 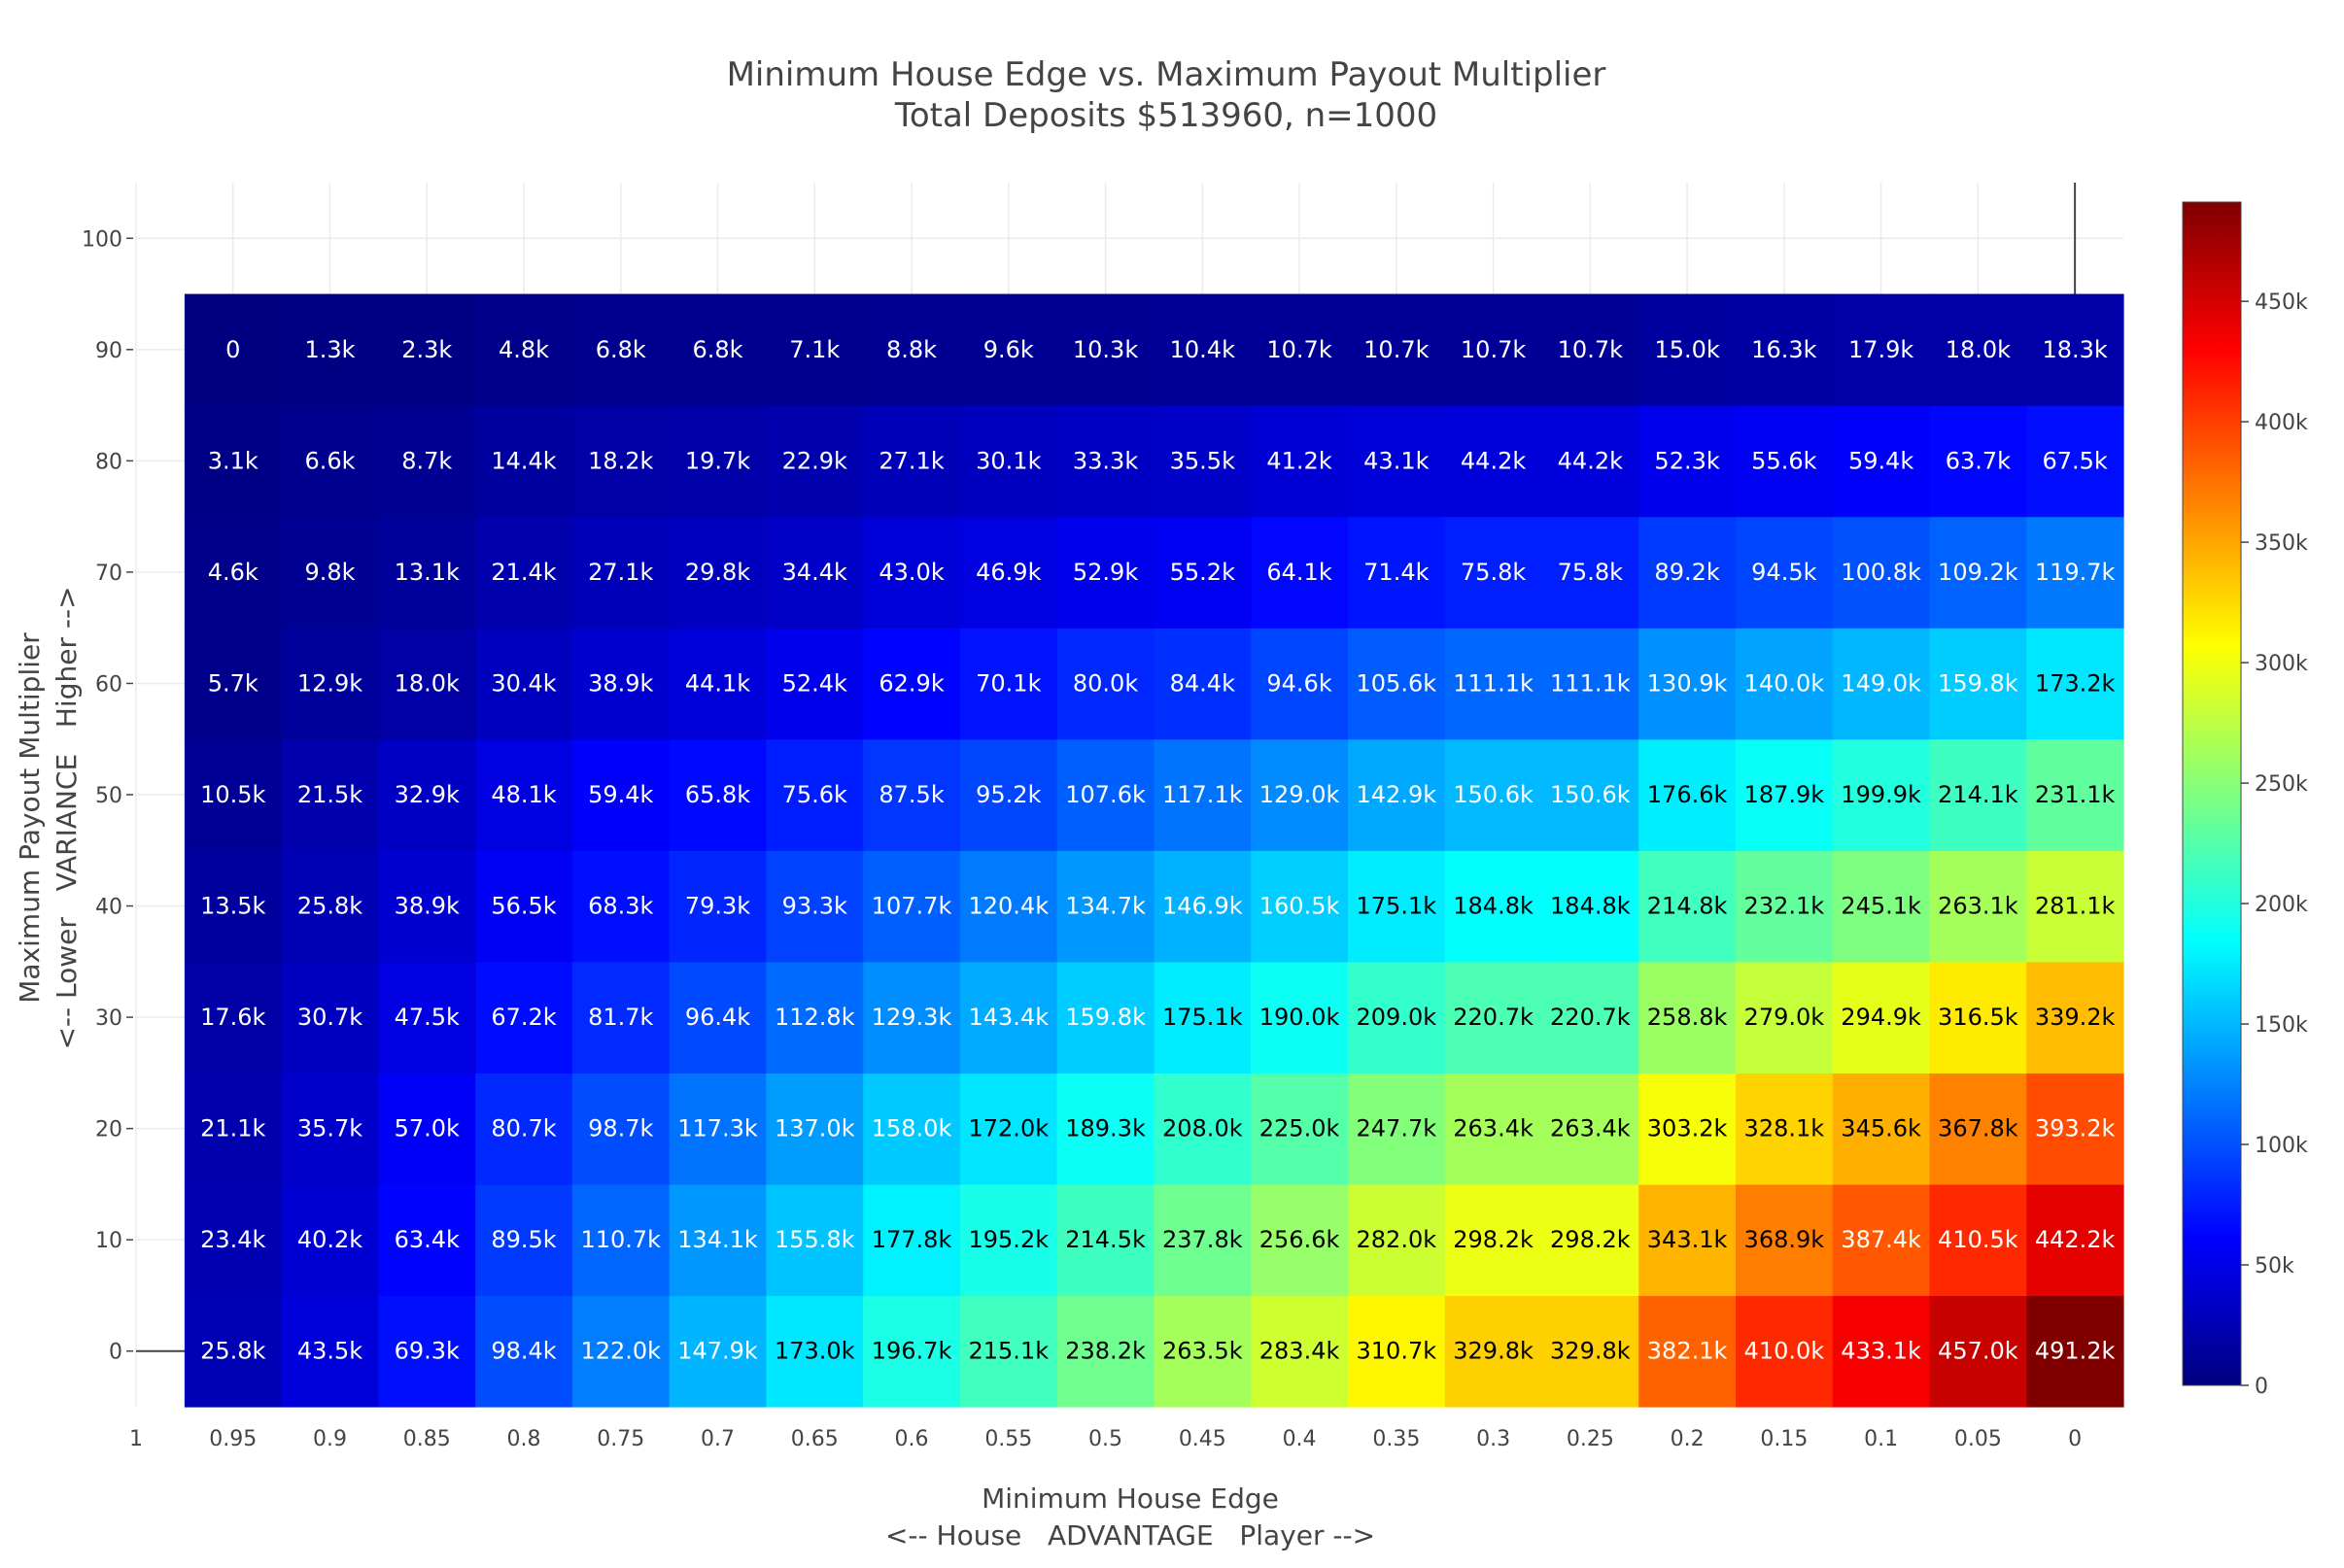 I want to click on cell-value-label: 14.4k, so click(x=523, y=460).